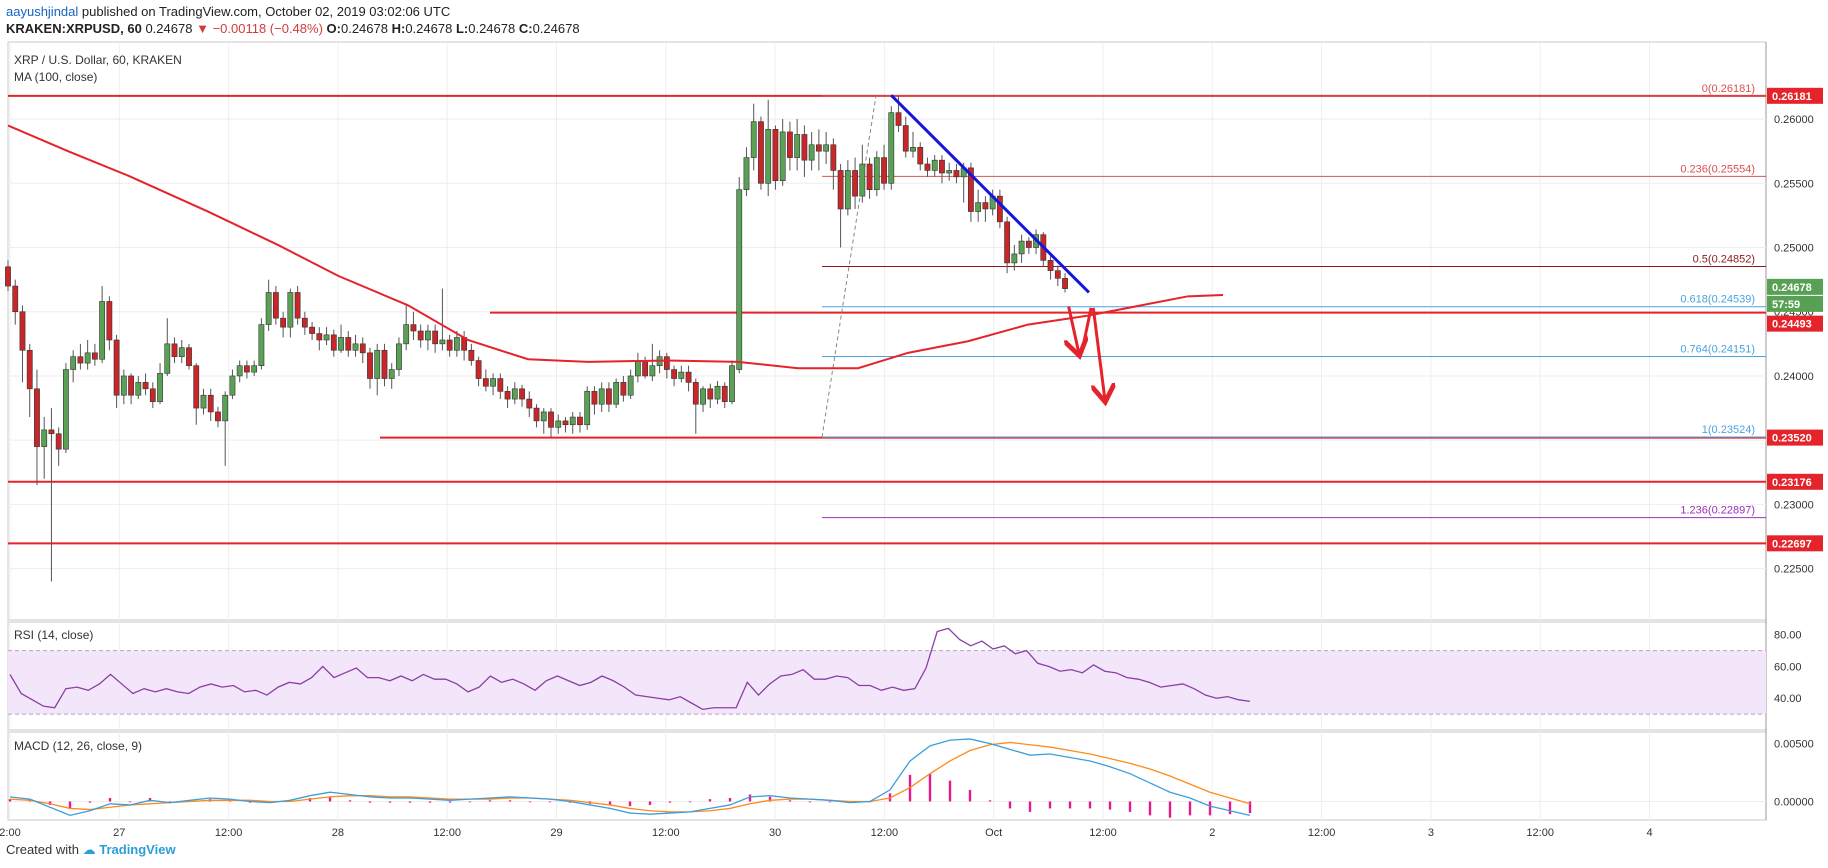  I want to click on high-value: 0.24678, so click(429, 28).